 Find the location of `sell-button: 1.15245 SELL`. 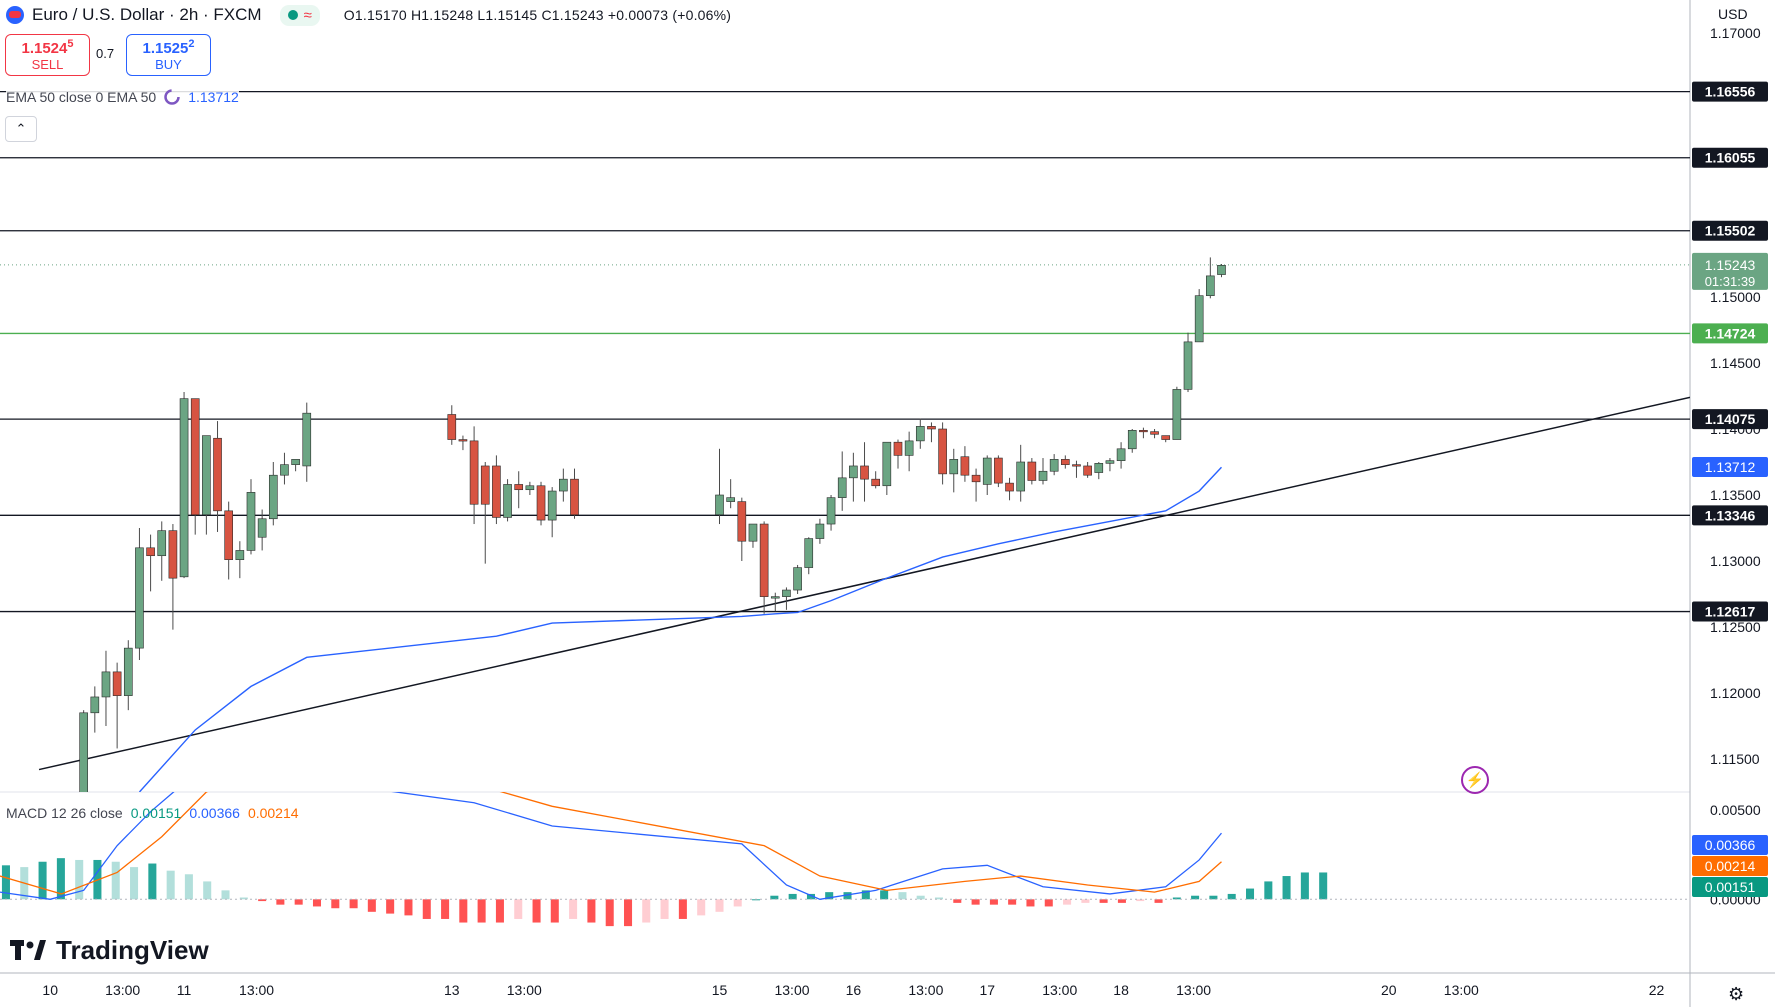

sell-button: 1.15245 SELL is located at coordinates (47, 55).